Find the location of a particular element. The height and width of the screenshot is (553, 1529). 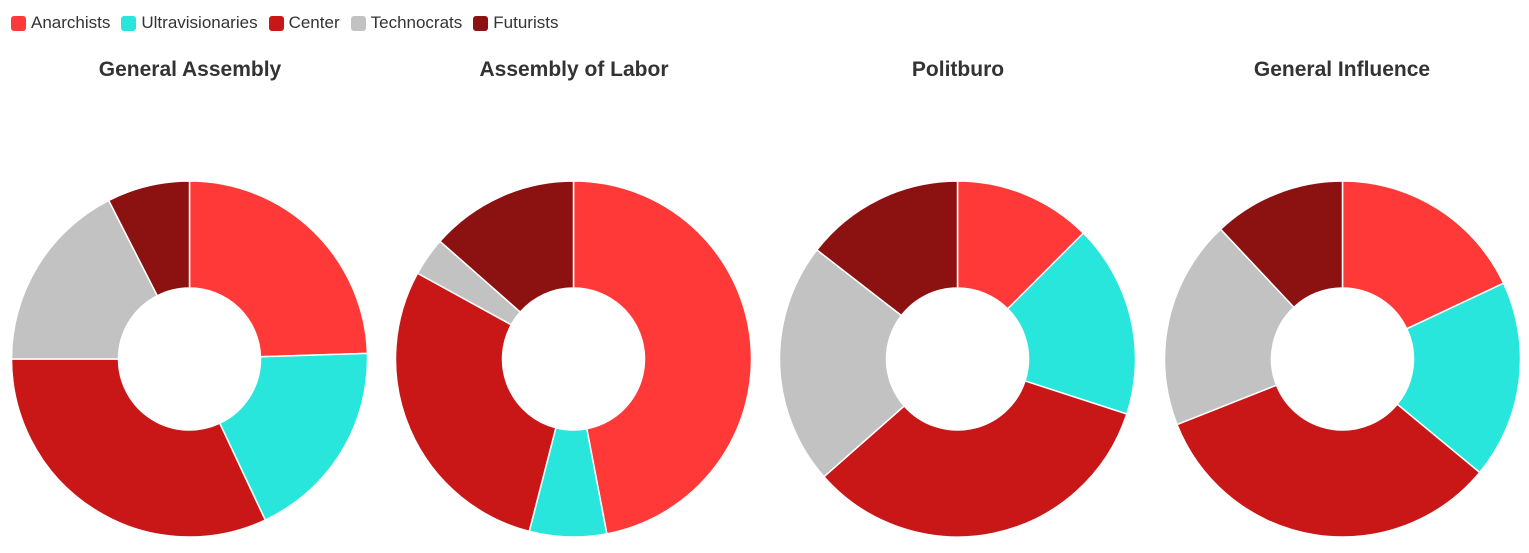

legend-swatch-ultravisionaries is located at coordinates (129, 23).